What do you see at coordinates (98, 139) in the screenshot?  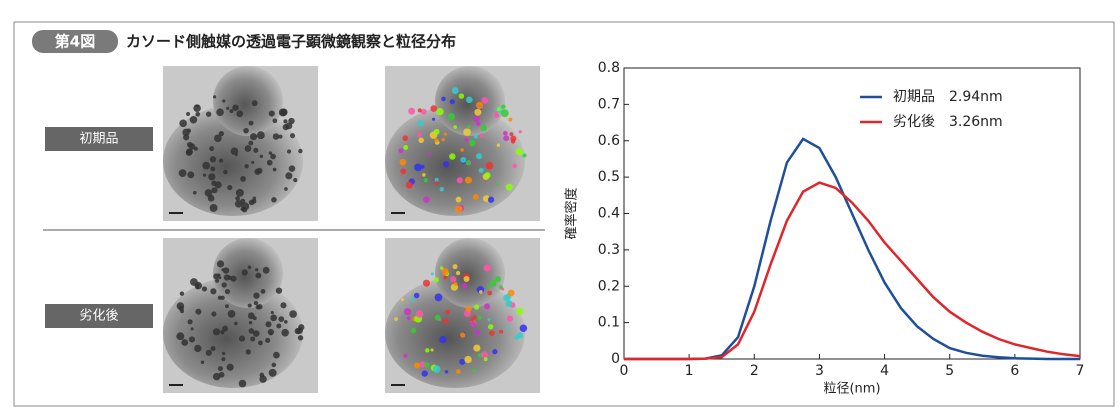 I see `row-label: 初期品` at bounding box center [98, 139].